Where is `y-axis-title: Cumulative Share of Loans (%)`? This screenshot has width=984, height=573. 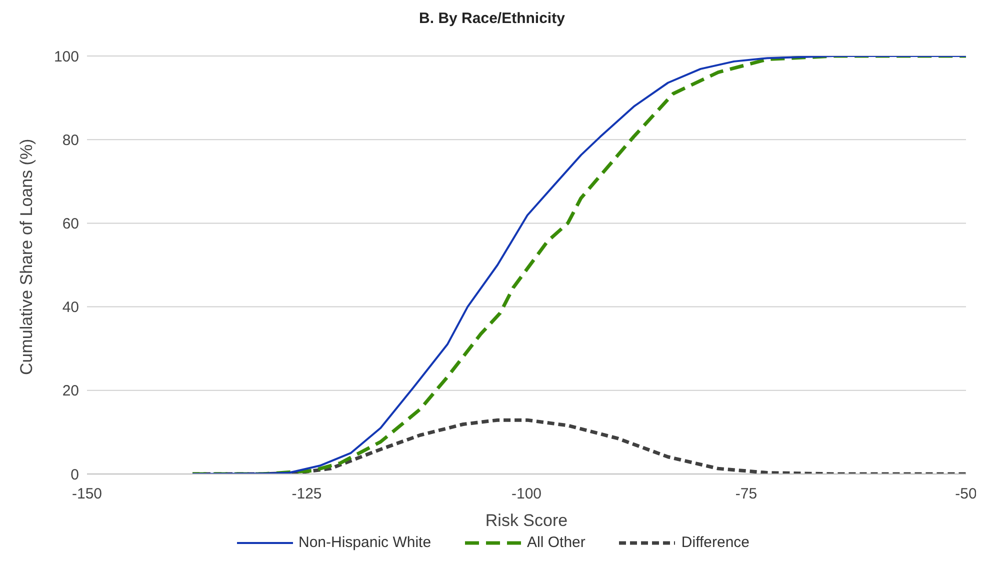
y-axis-title: Cumulative Share of Loans (%) is located at coordinates (26, 256).